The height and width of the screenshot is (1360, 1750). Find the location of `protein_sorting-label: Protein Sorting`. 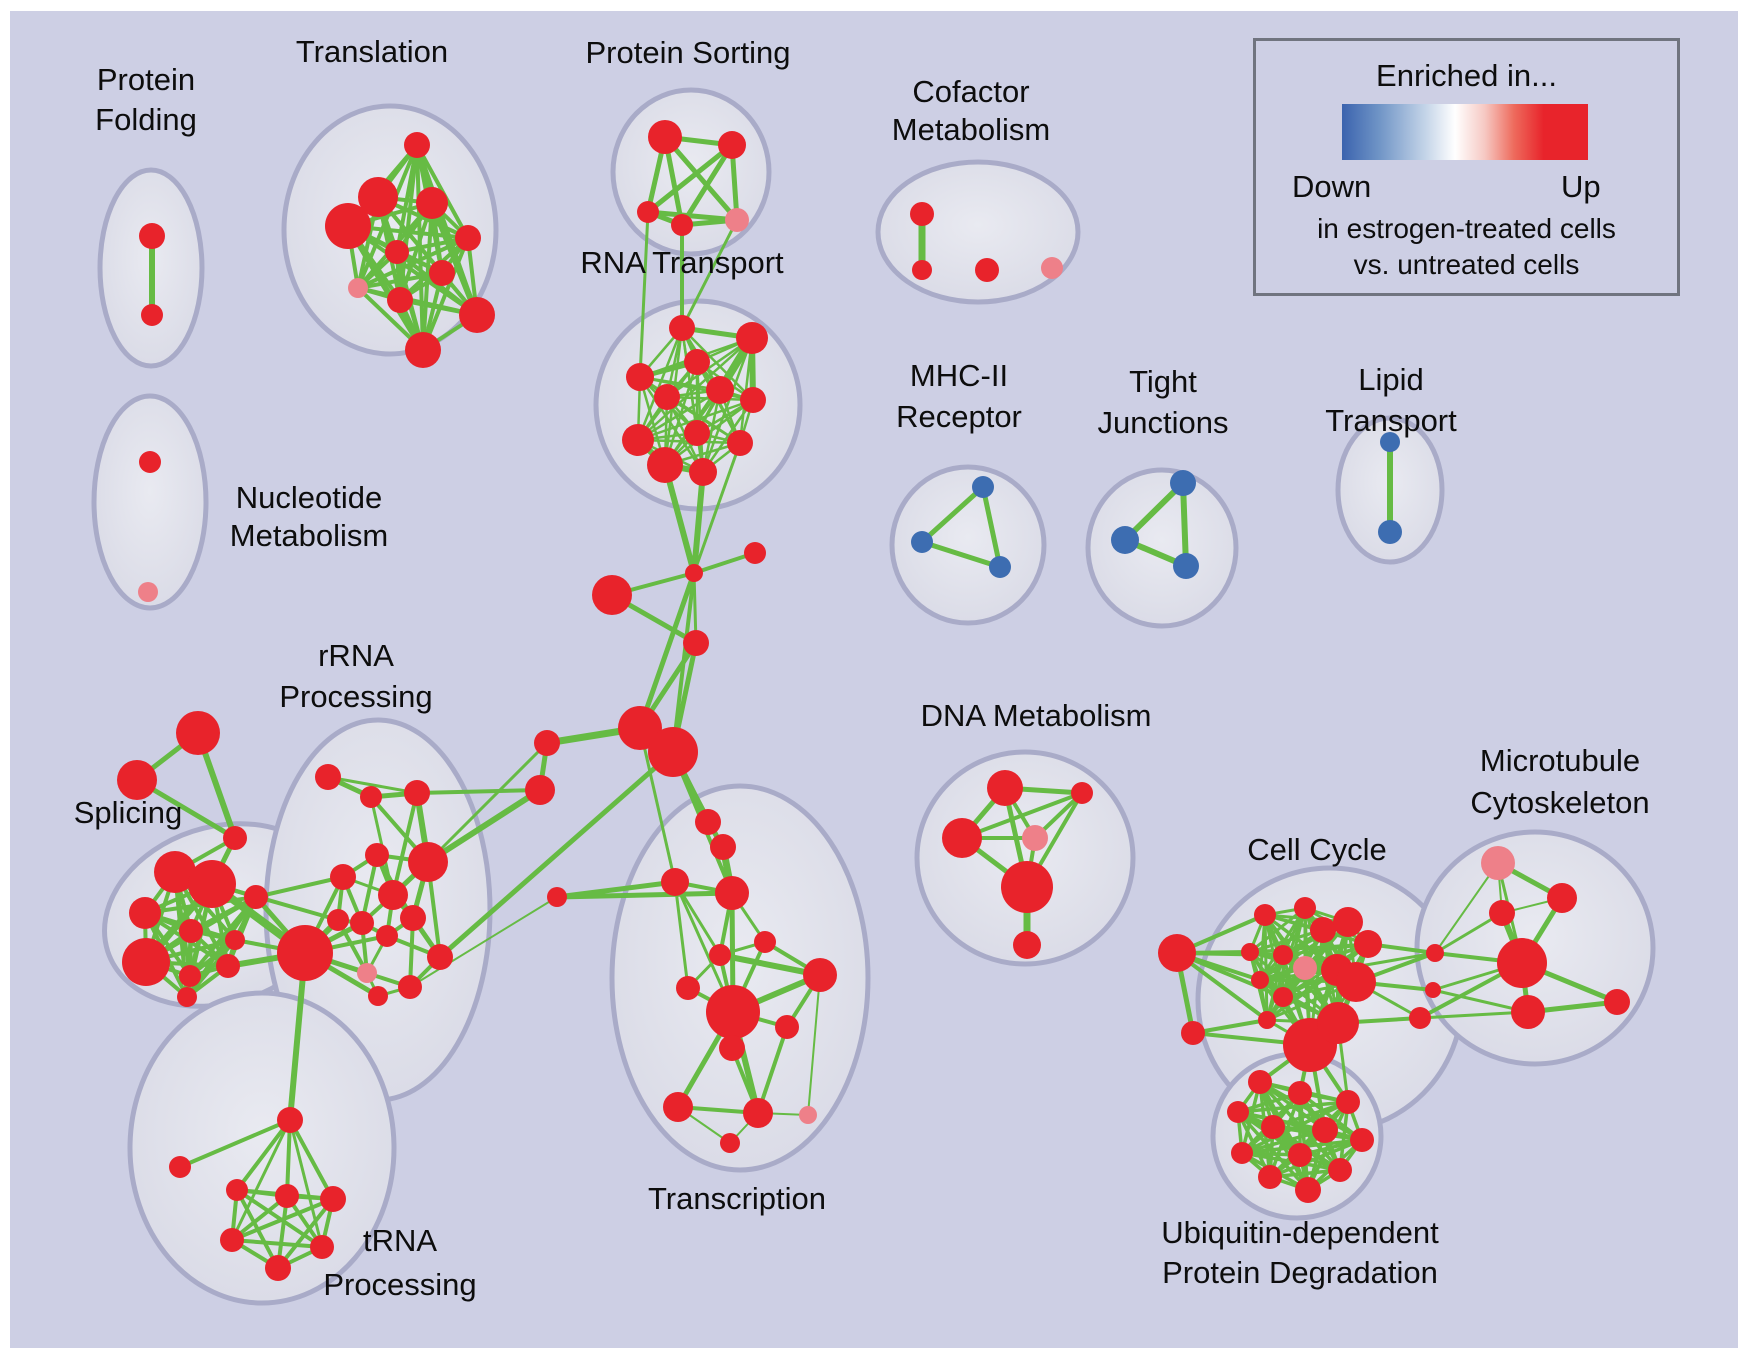

protein_sorting-label: Protein Sorting is located at coordinates (687, 52).